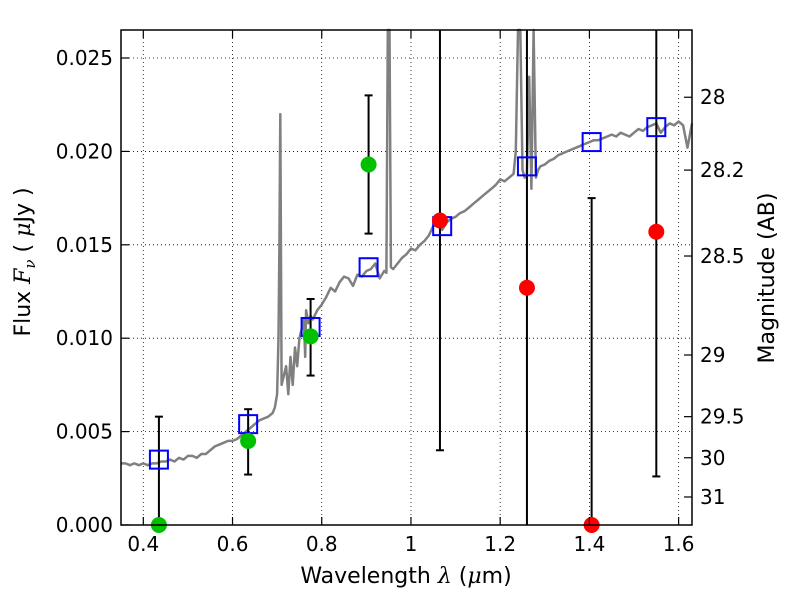  I want to click on y2-tick-label: 28, so click(712, 97).